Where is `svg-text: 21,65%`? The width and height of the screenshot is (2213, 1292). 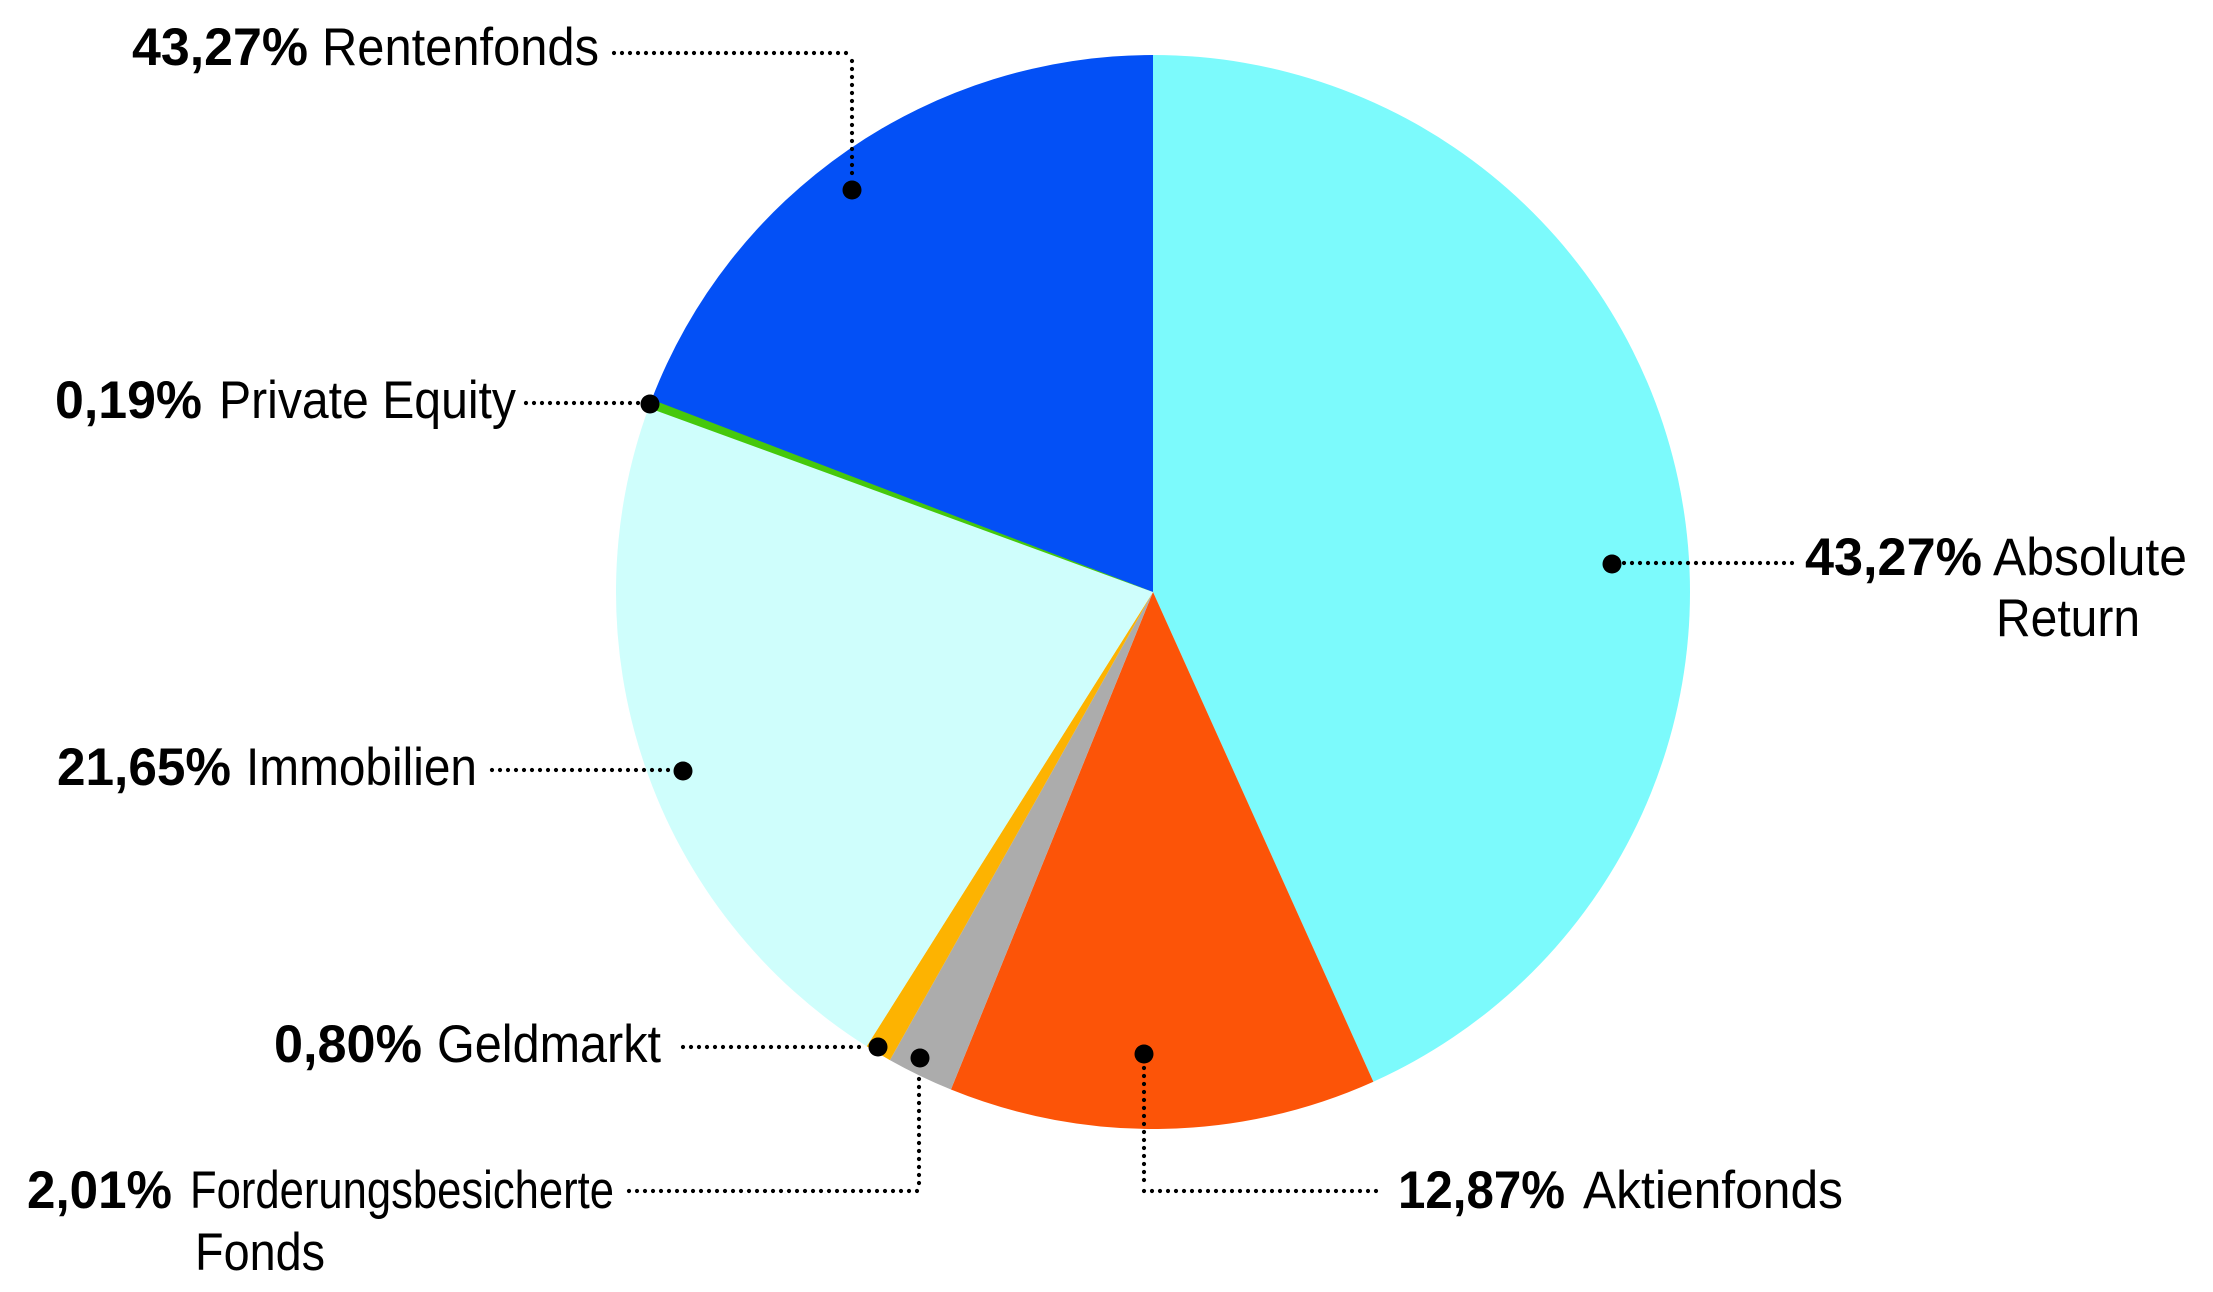 svg-text: 21,65% is located at coordinates (144, 767).